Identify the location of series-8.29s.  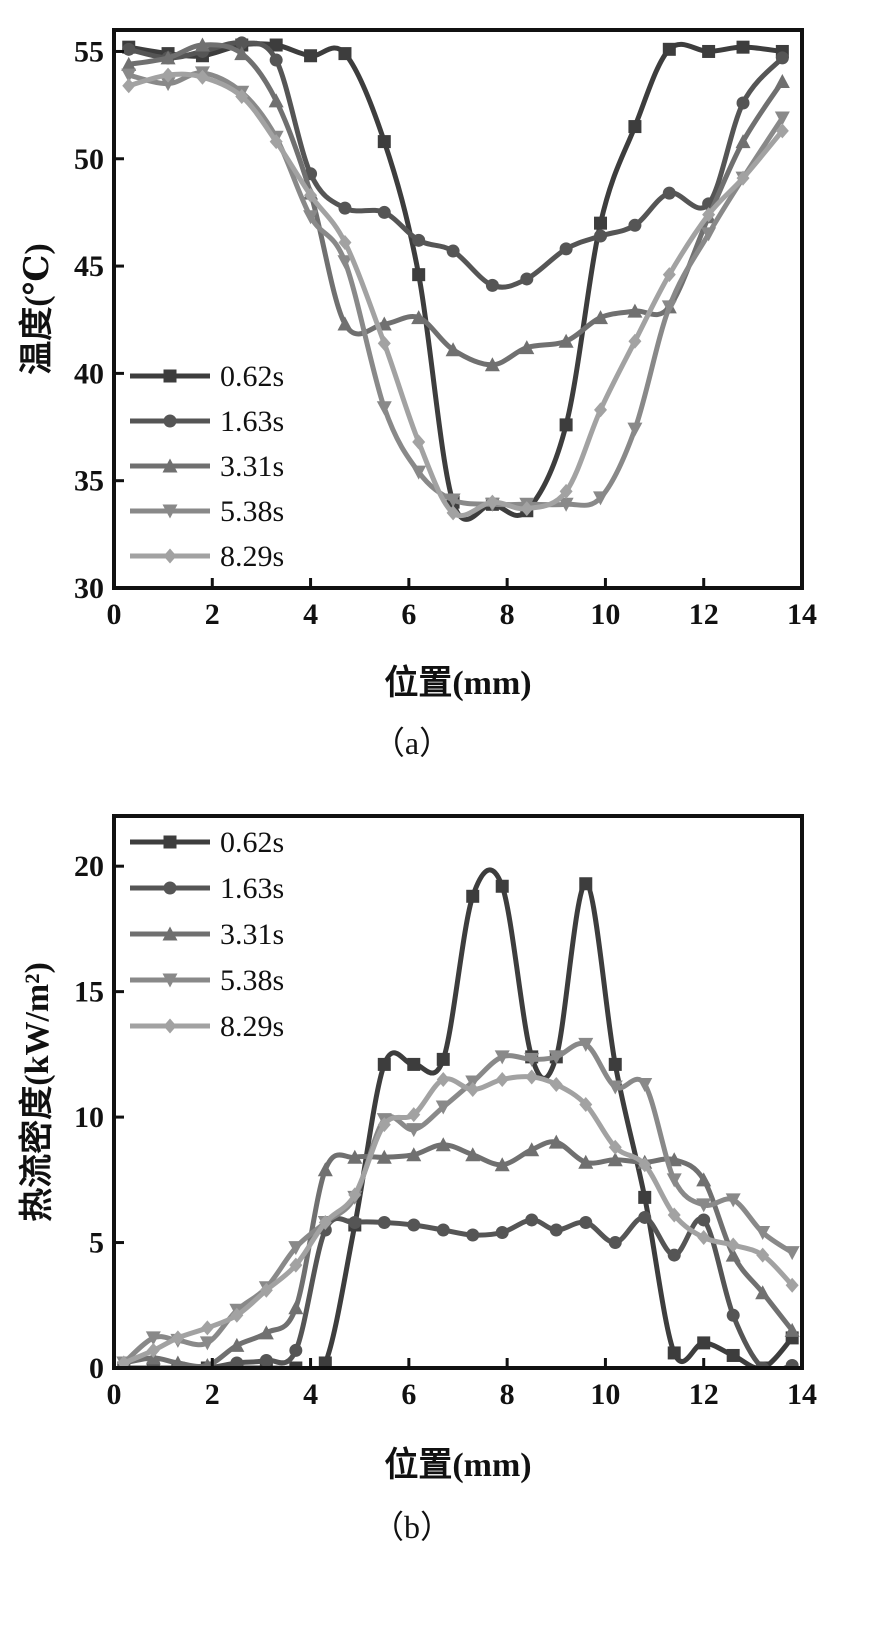
(458, 1218).